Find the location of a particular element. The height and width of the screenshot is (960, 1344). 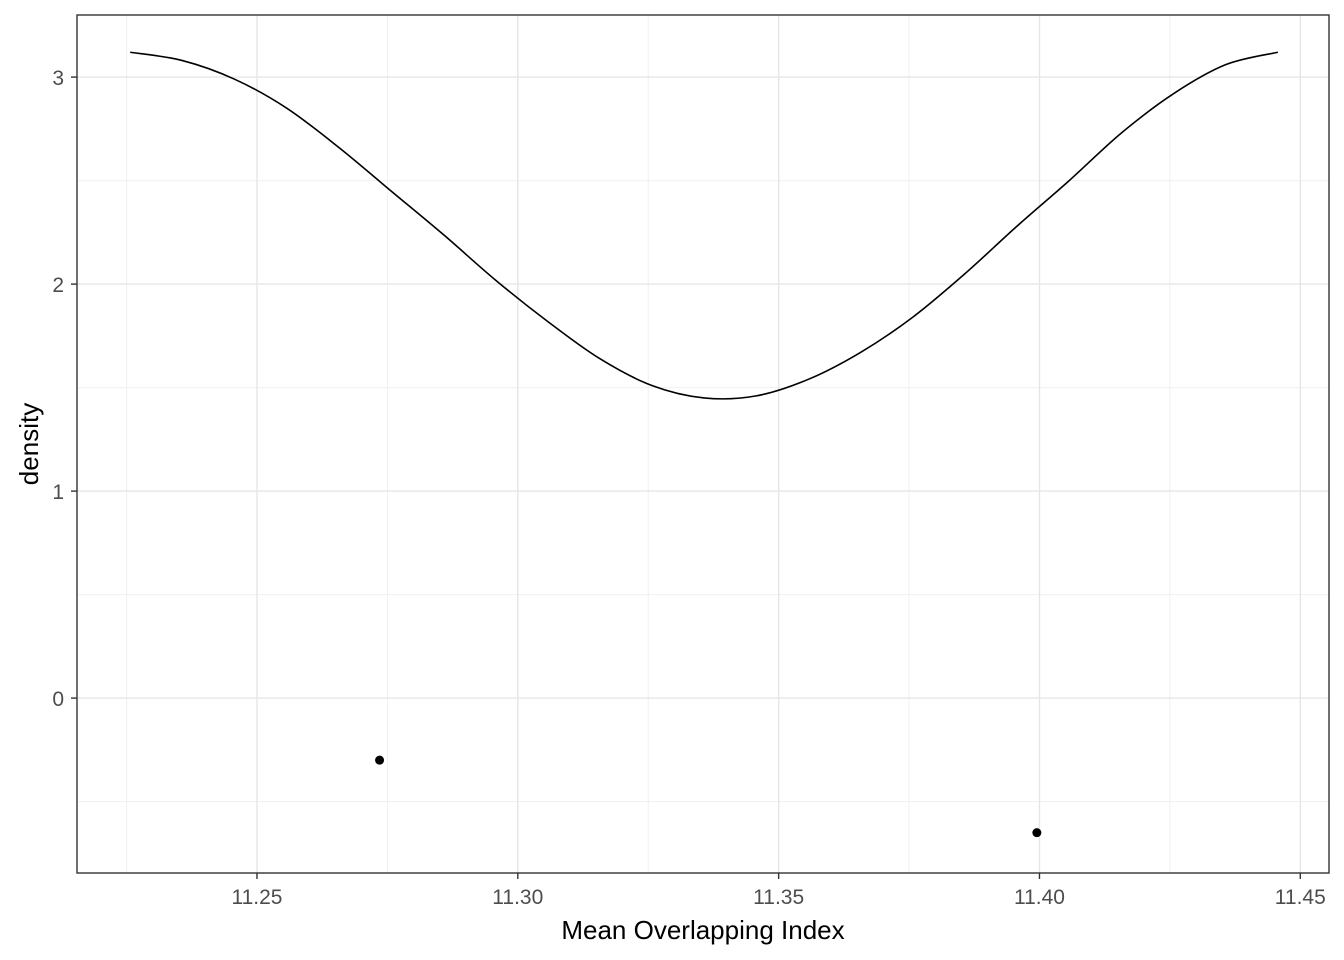

x-tick-label: 11.35 is located at coordinates (778, 897).